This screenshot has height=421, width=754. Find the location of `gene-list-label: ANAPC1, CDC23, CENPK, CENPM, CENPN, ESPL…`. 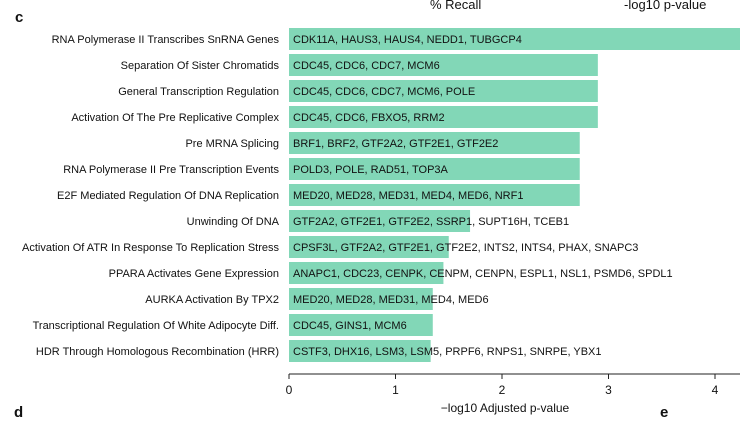

gene-list-label: ANAPC1, CDC23, CENPK, CENPM, CENPN, ESPL… is located at coordinates (483, 274).